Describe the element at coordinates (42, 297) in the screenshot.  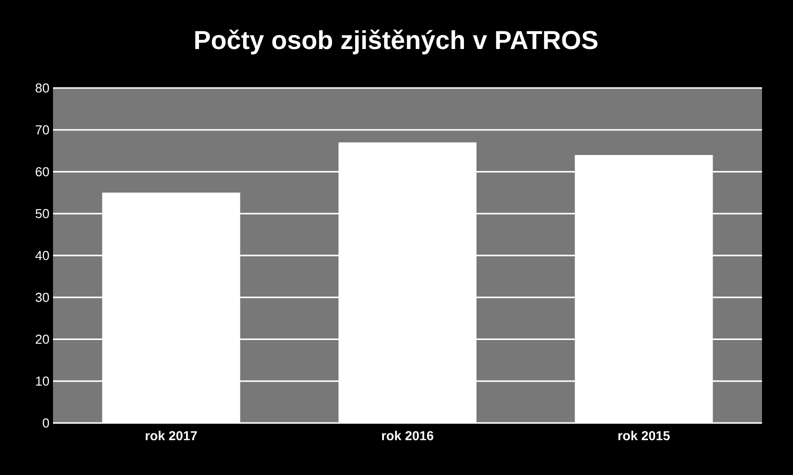
I see `y-tick-label: 30` at that location.